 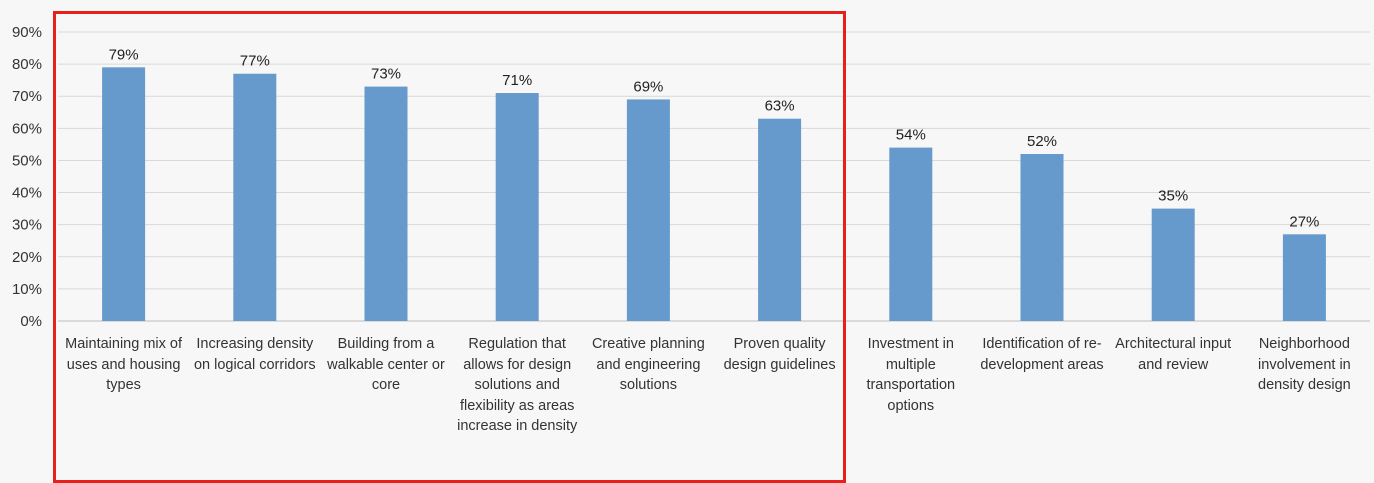 What do you see at coordinates (1173, 354) in the screenshot?
I see `x-category-label: Architectural input and review` at bounding box center [1173, 354].